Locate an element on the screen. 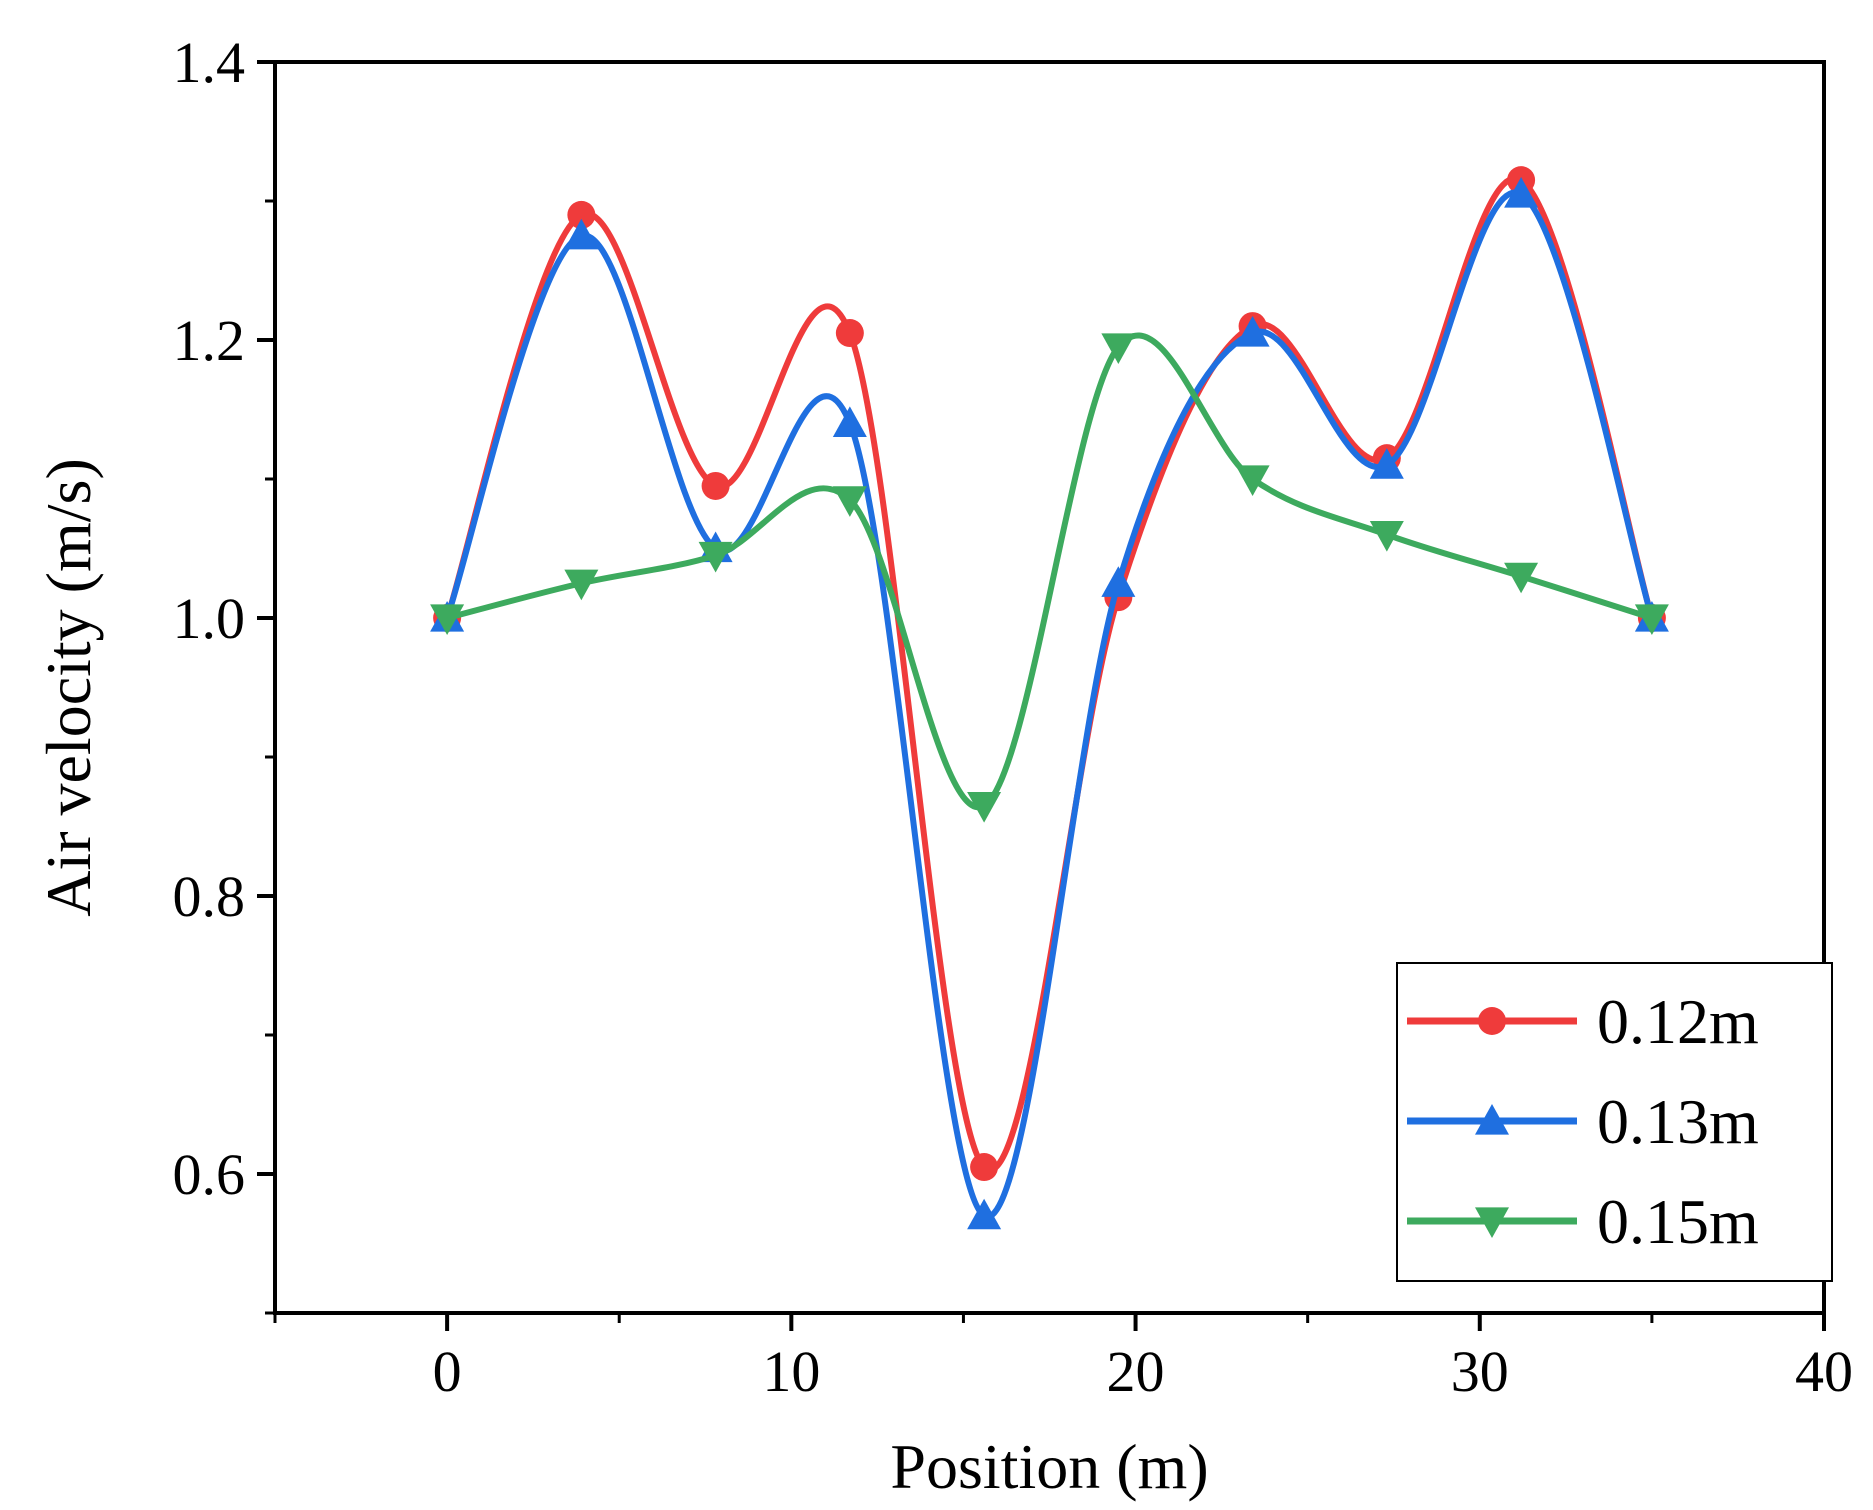 The height and width of the screenshot is (1510, 1873). x-tick-labels: 0 10 20 30 40 is located at coordinates (1143, 1371).